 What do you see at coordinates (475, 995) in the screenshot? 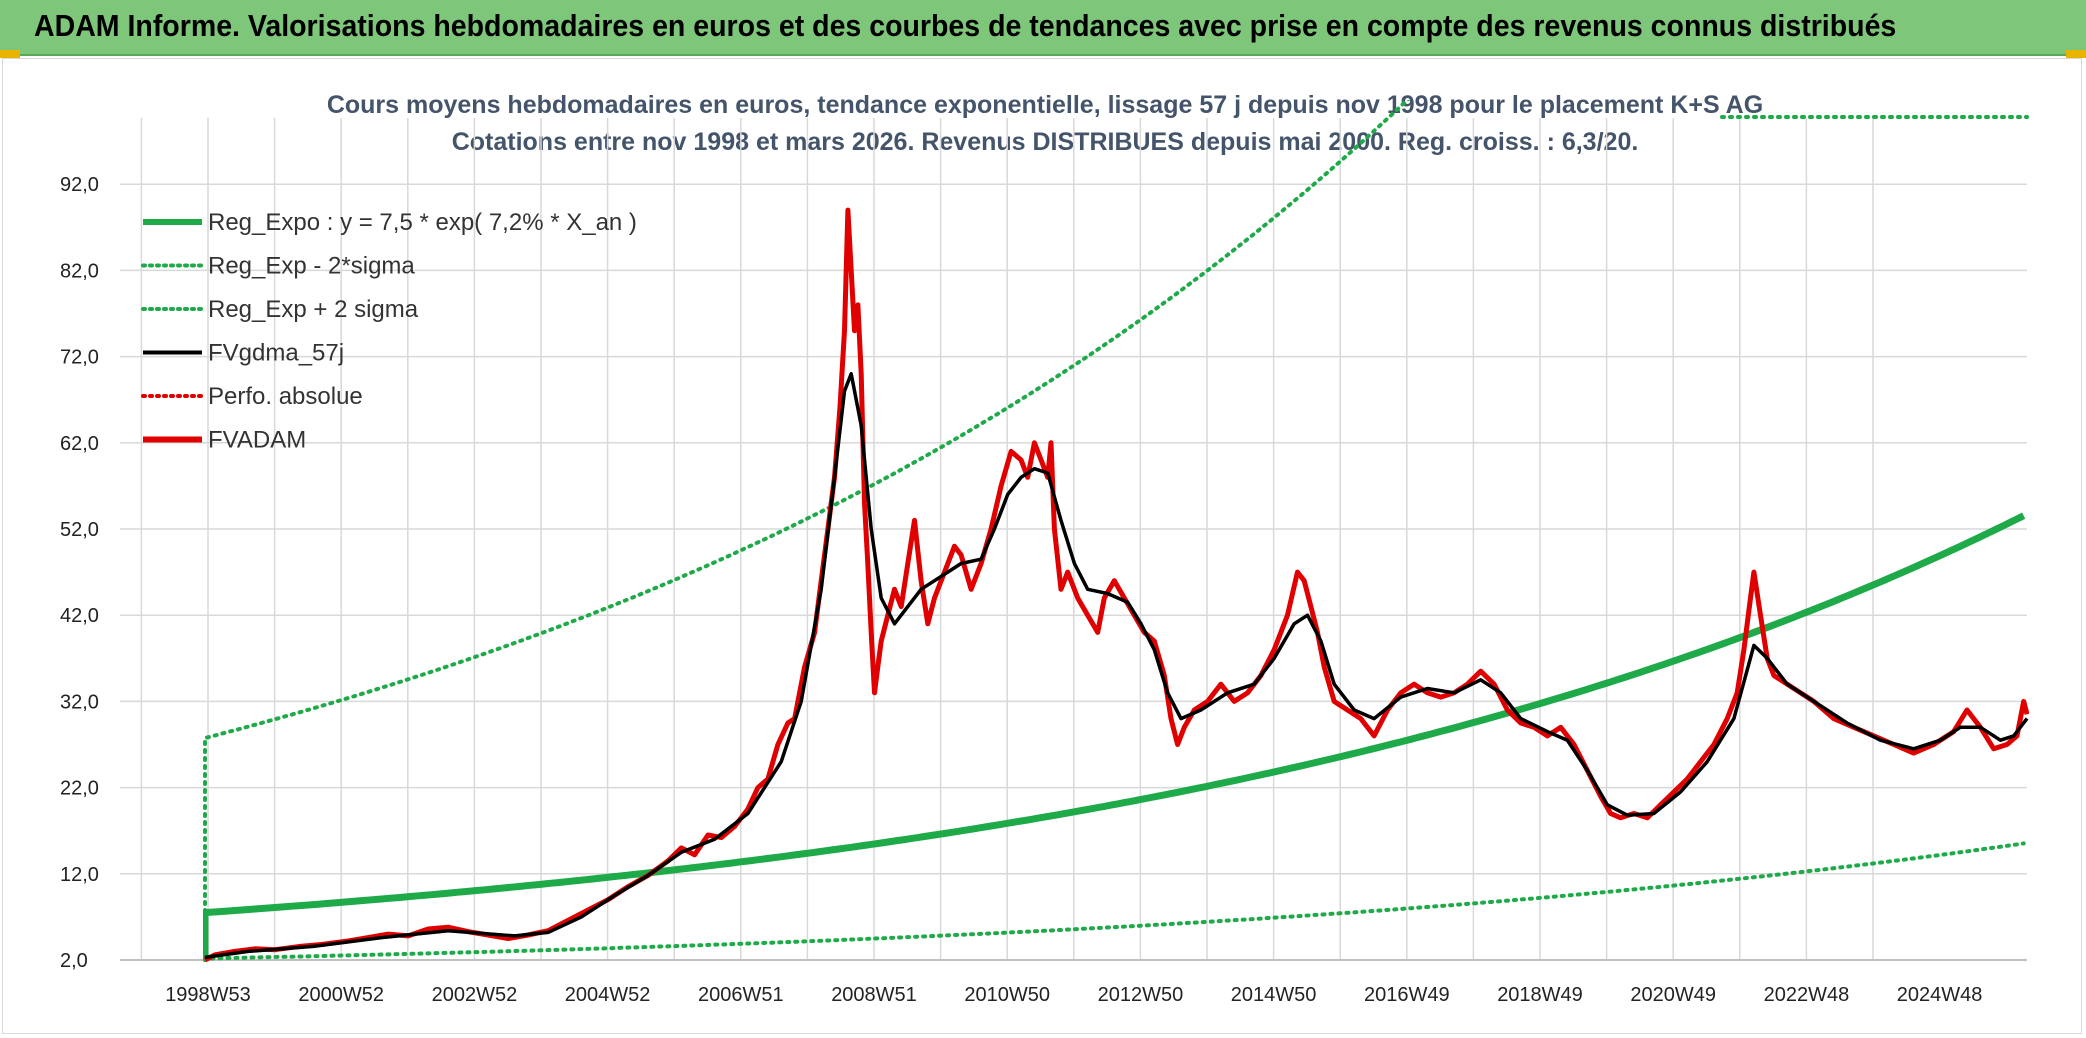
I see `x-tick-label: 2002W52` at bounding box center [475, 995].